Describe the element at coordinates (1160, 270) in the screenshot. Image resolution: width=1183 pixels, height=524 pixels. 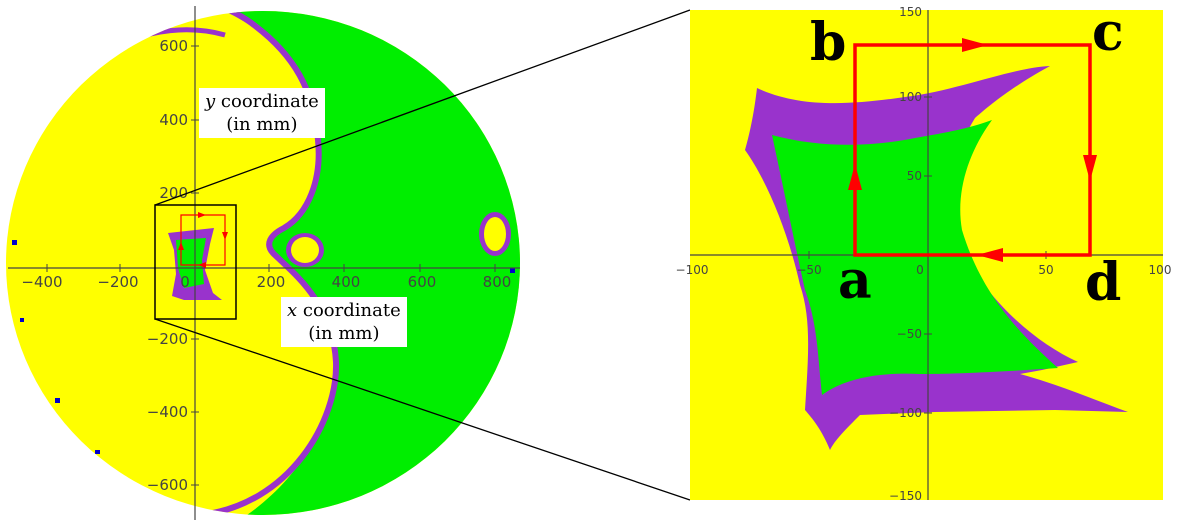
I see `zoom-x-tick-label: 100` at that location.